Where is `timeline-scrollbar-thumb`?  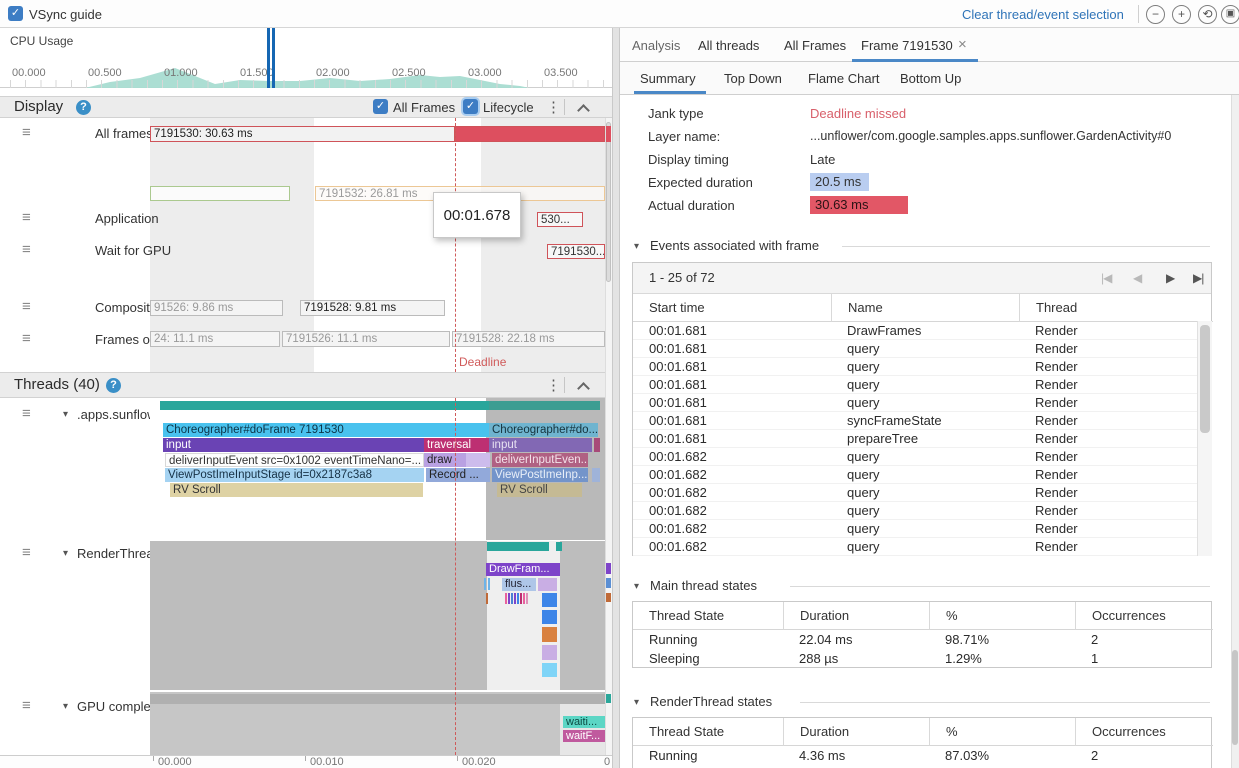
timeline-scrollbar-thumb is located at coordinates (608, 202).